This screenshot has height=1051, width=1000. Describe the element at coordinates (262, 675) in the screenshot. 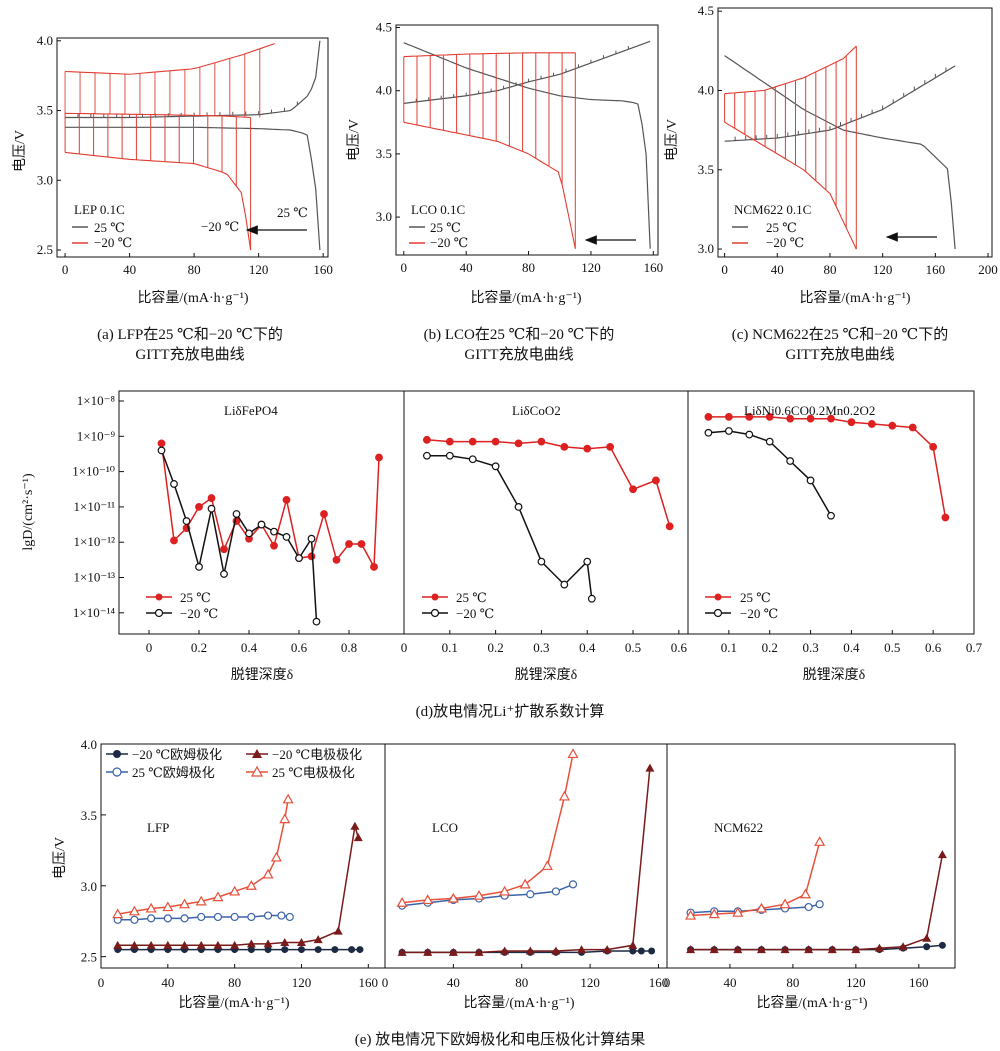

I see `xlabel-d1: 脱锂深度δ` at that location.